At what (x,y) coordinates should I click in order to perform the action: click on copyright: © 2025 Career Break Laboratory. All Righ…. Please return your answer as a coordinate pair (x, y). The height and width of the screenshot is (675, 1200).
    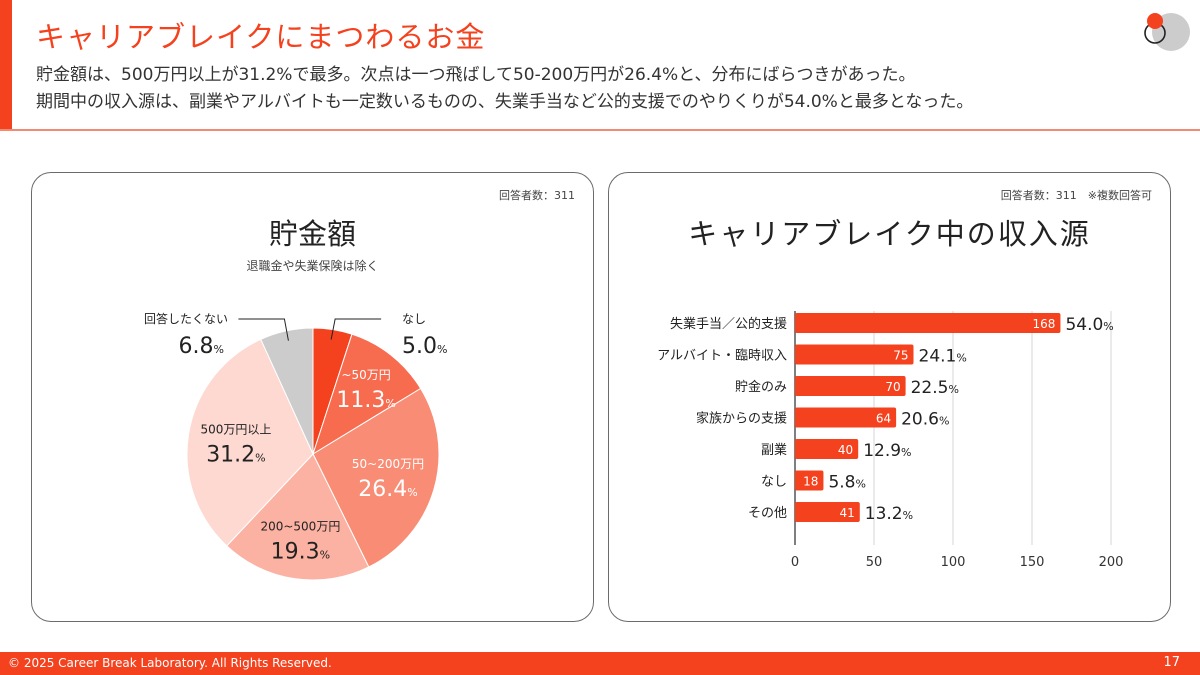
    Looking at the image, I should click on (170, 663).